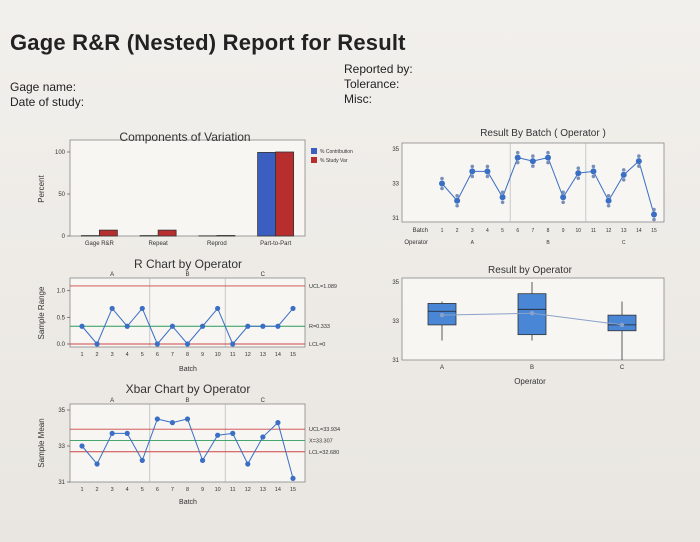 Image resolution: width=700 pixels, height=542 pixels. What do you see at coordinates (442, 368) in the screenshot?
I see `byoperator-category-label: A` at bounding box center [442, 368].